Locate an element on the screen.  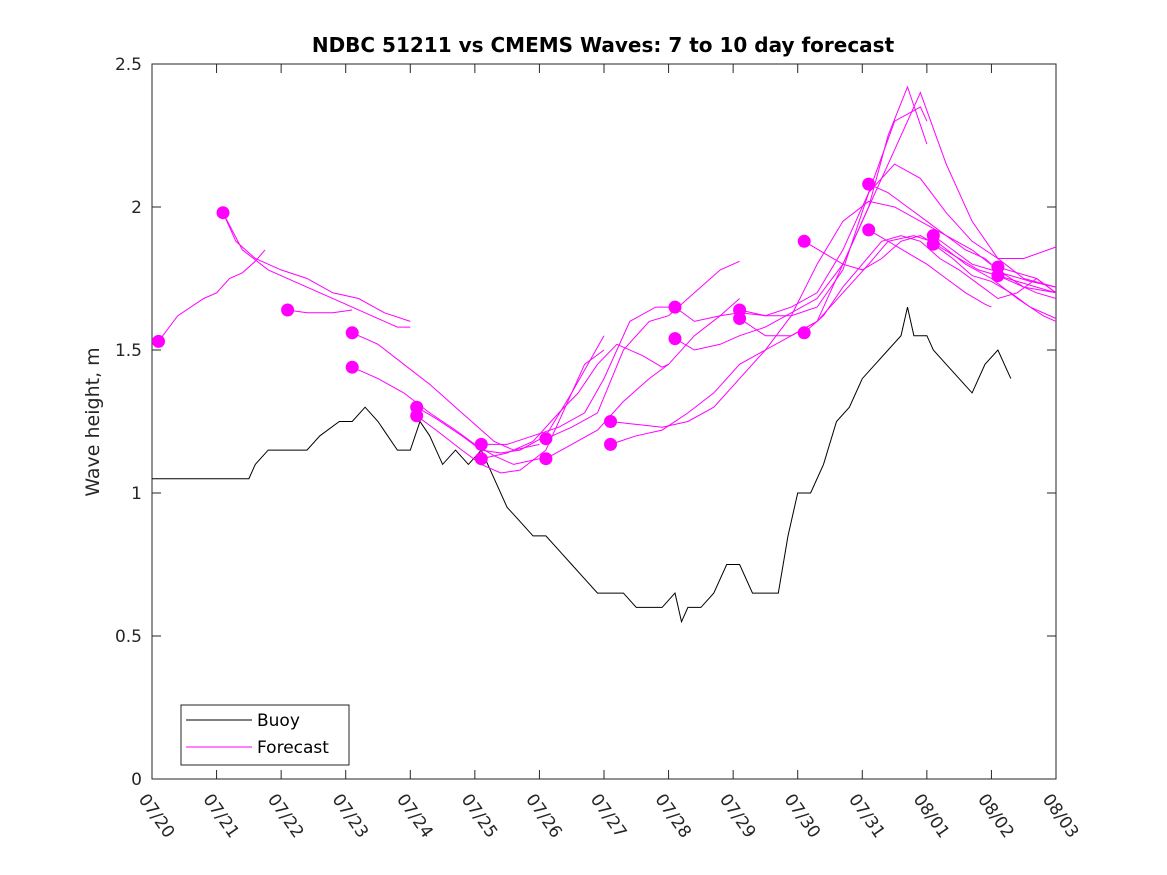
y-axis-label: Wave height, m is located at coordinates (93, 421).